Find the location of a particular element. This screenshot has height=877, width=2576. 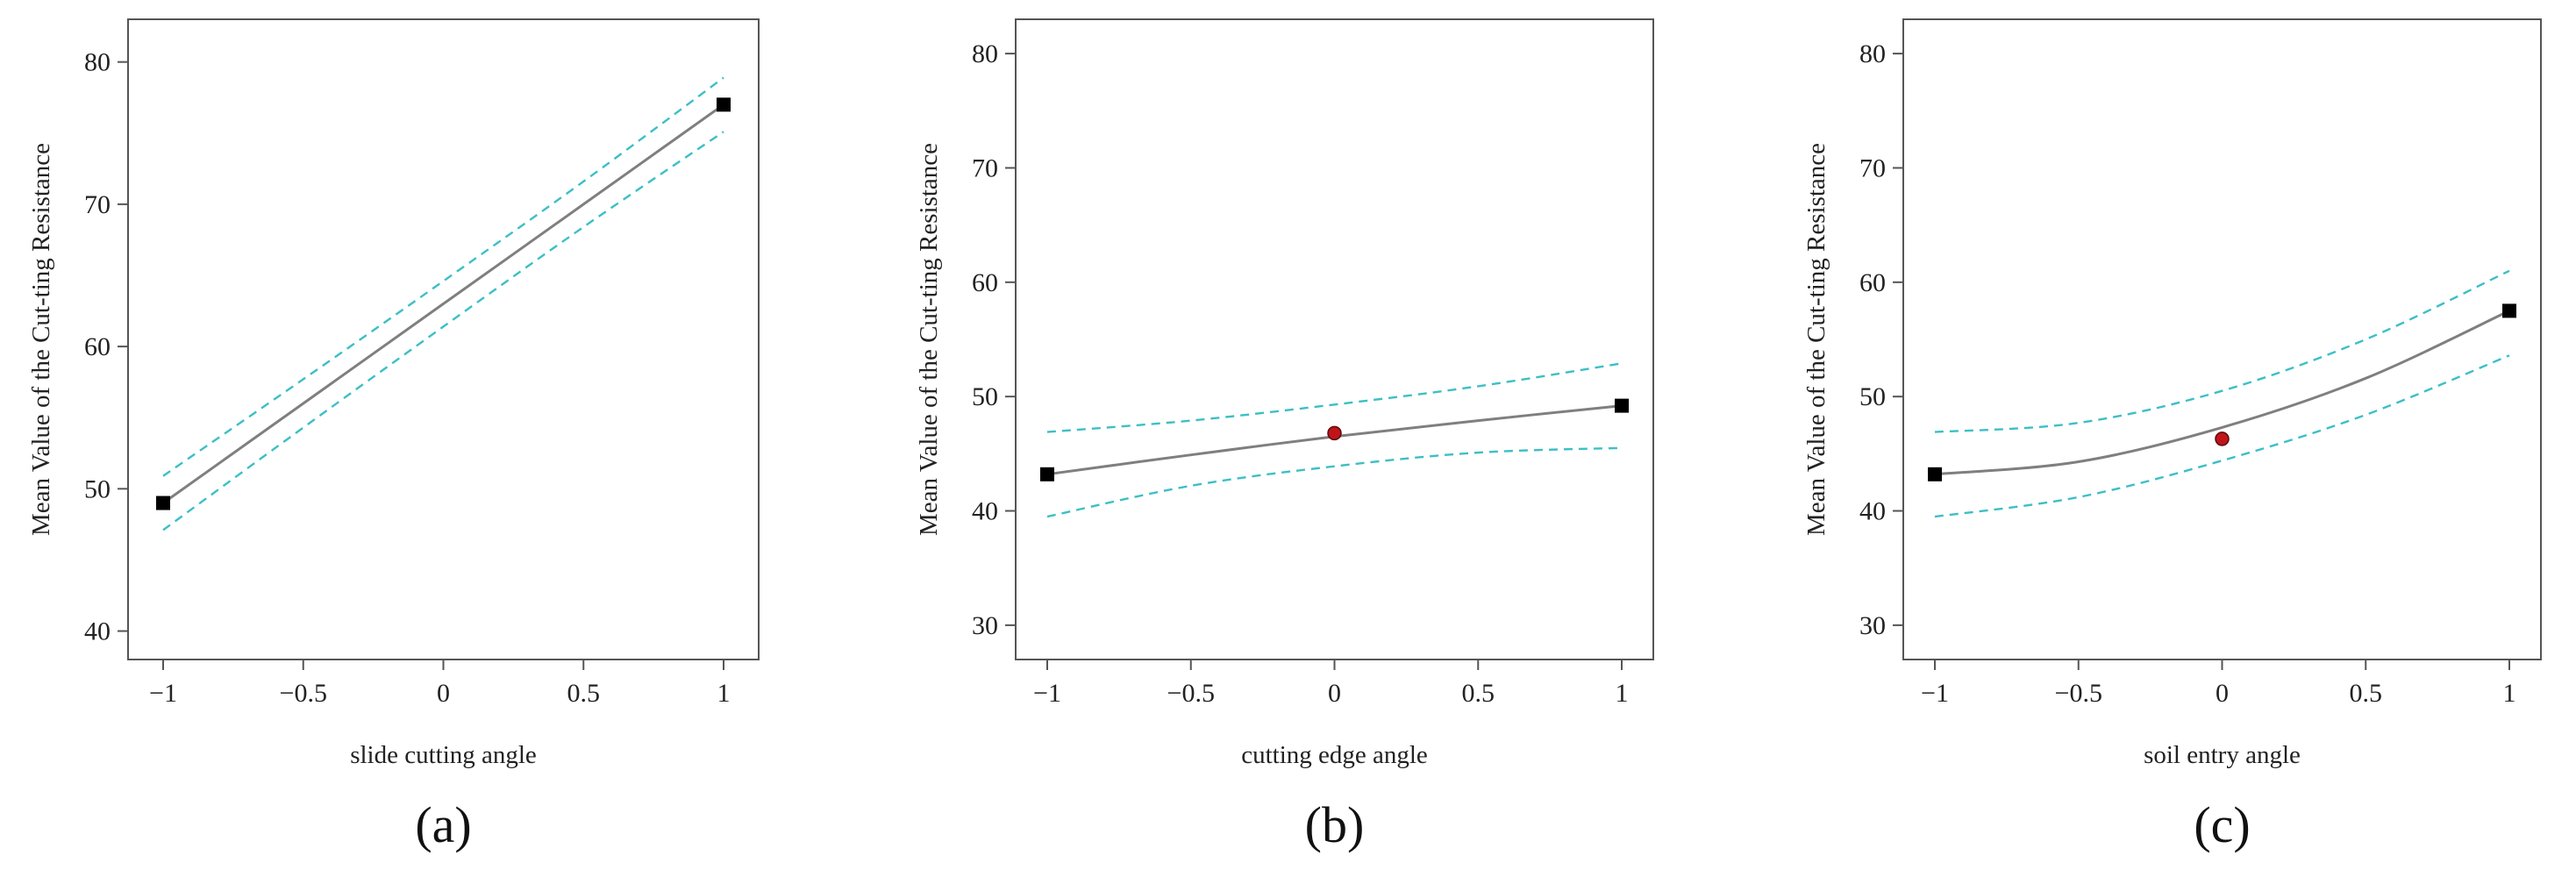

x-axis-label: slide cutting angle is located at coordinates (444, 755).